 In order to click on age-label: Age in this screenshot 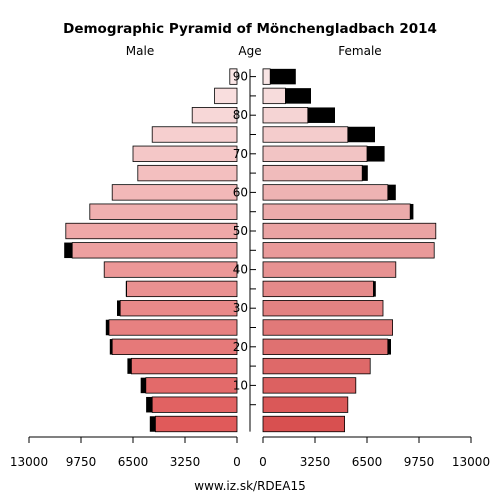, I will do `click(249, 51)`.